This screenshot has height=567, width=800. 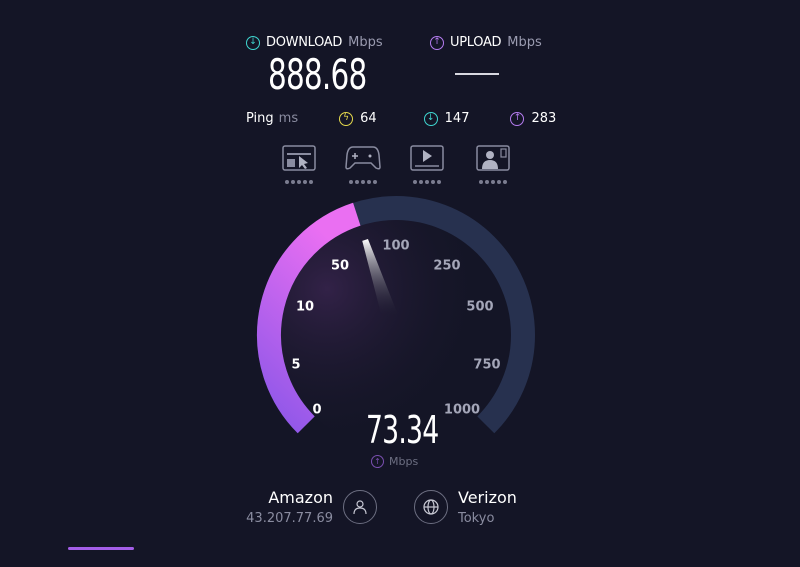 I want to click on gauge-tick: 10, so click(x=305, y=307).